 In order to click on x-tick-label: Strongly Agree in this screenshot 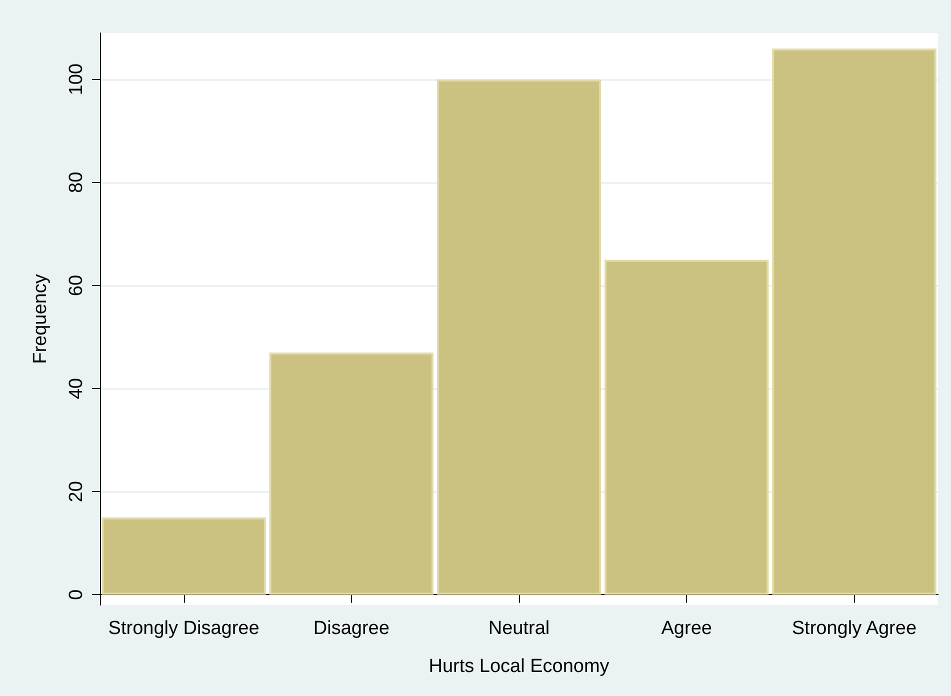, I will do `click(854, 628)`.